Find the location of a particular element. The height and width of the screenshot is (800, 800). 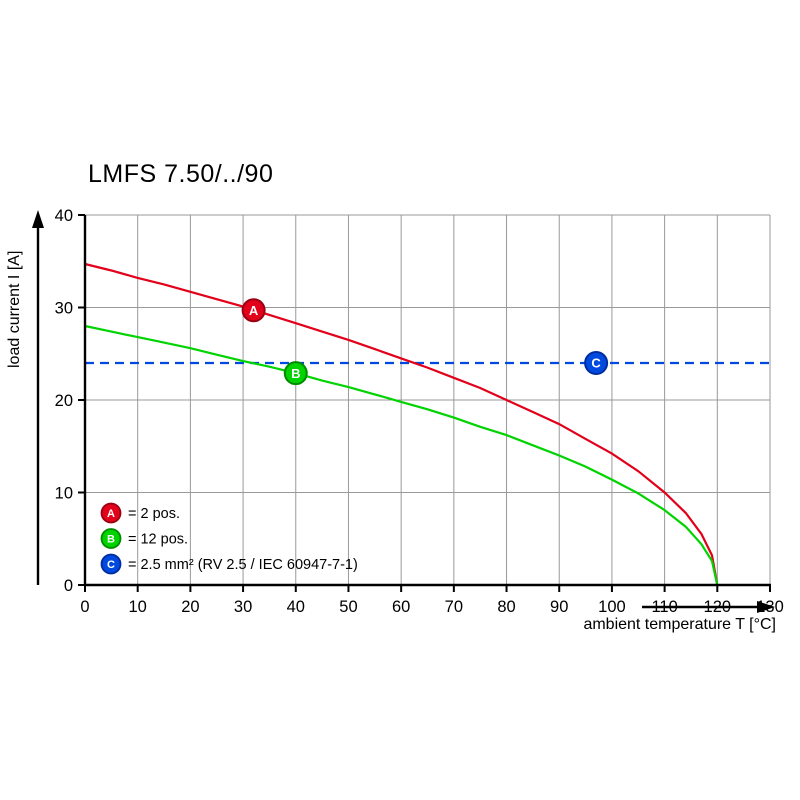

legend-marker-B is located at coordinates (111, 538).